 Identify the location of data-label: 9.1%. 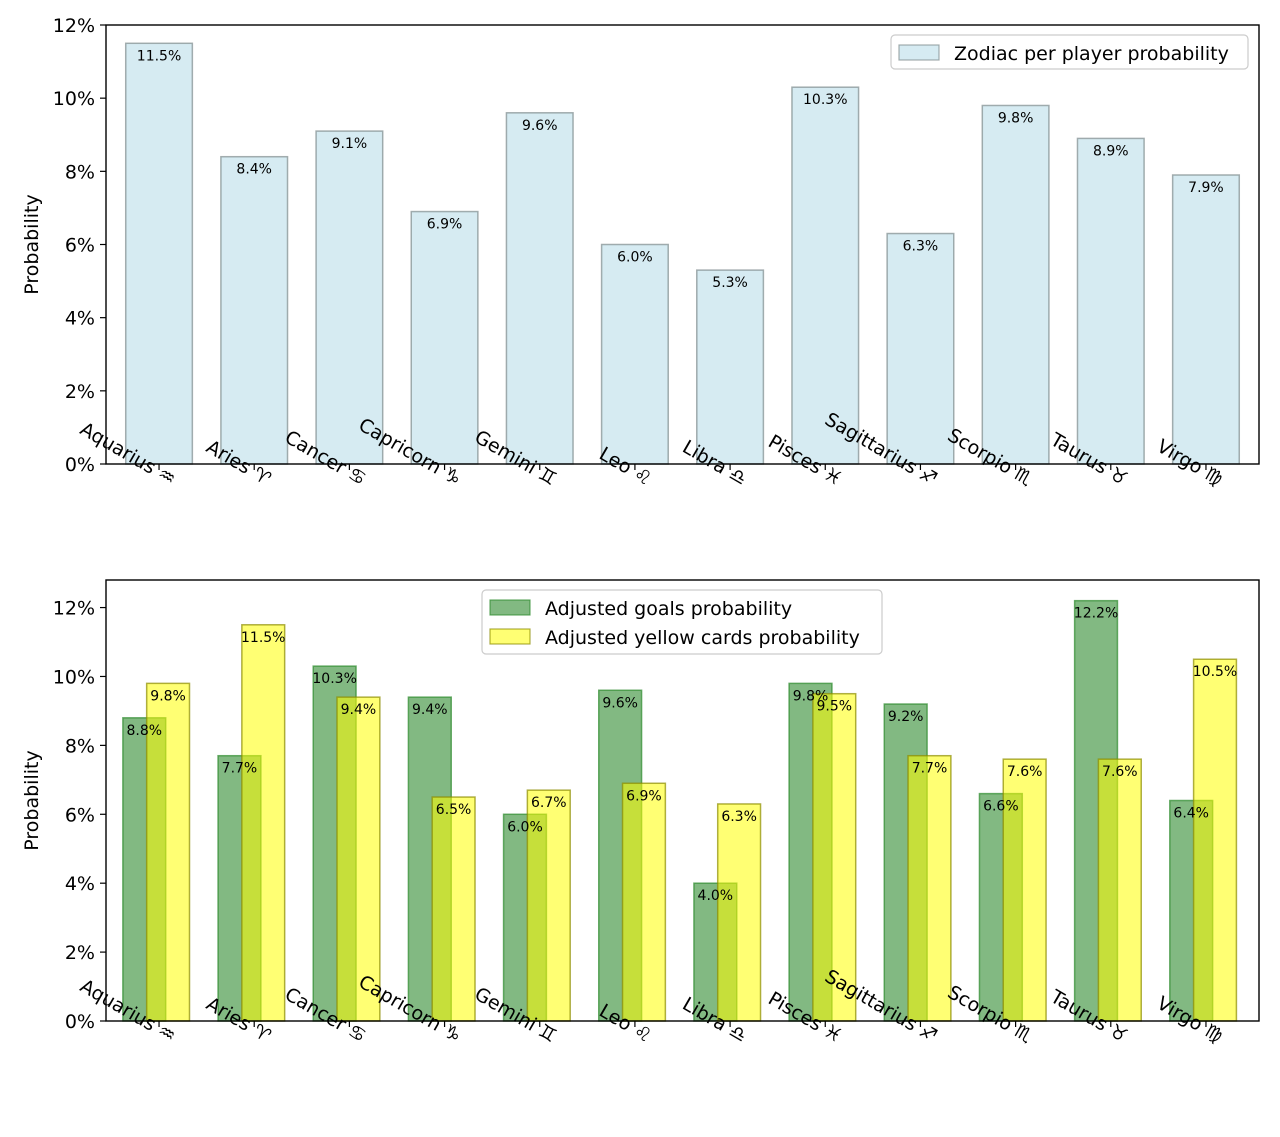
(350, 144).